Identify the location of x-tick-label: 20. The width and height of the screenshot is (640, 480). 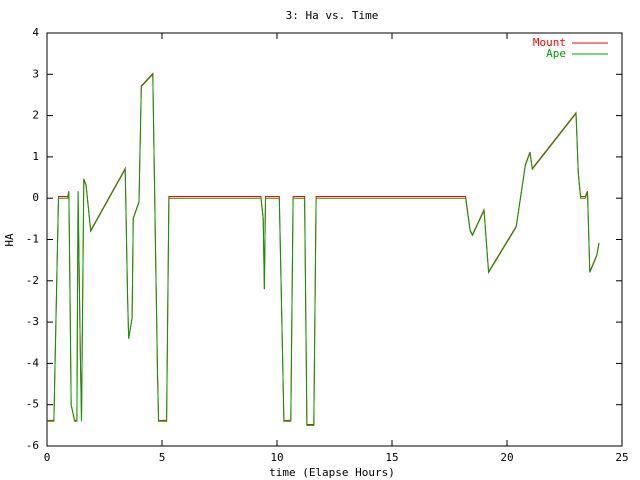
(506, 457).